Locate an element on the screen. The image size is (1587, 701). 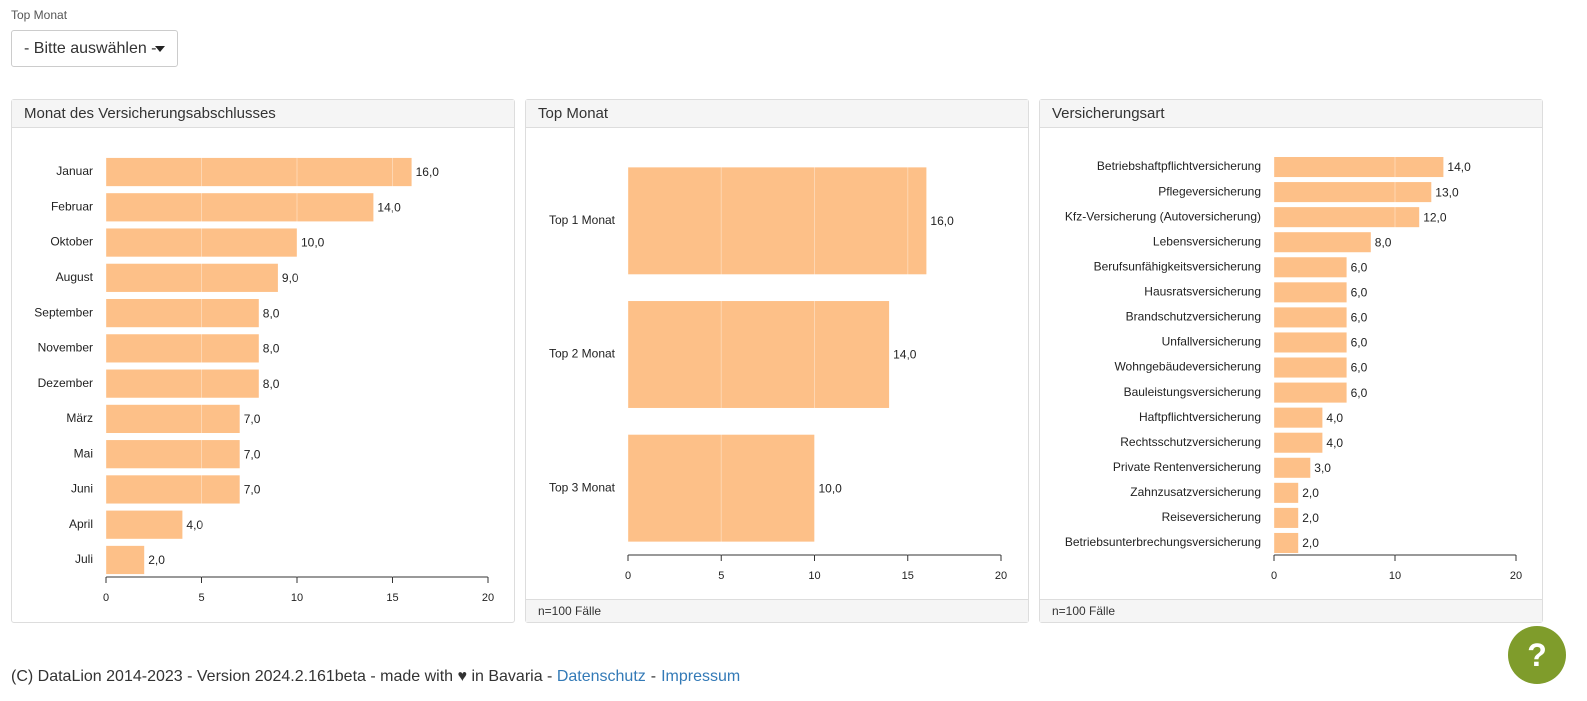
filter-label: Top Monat is located at coordinates (39, 15).